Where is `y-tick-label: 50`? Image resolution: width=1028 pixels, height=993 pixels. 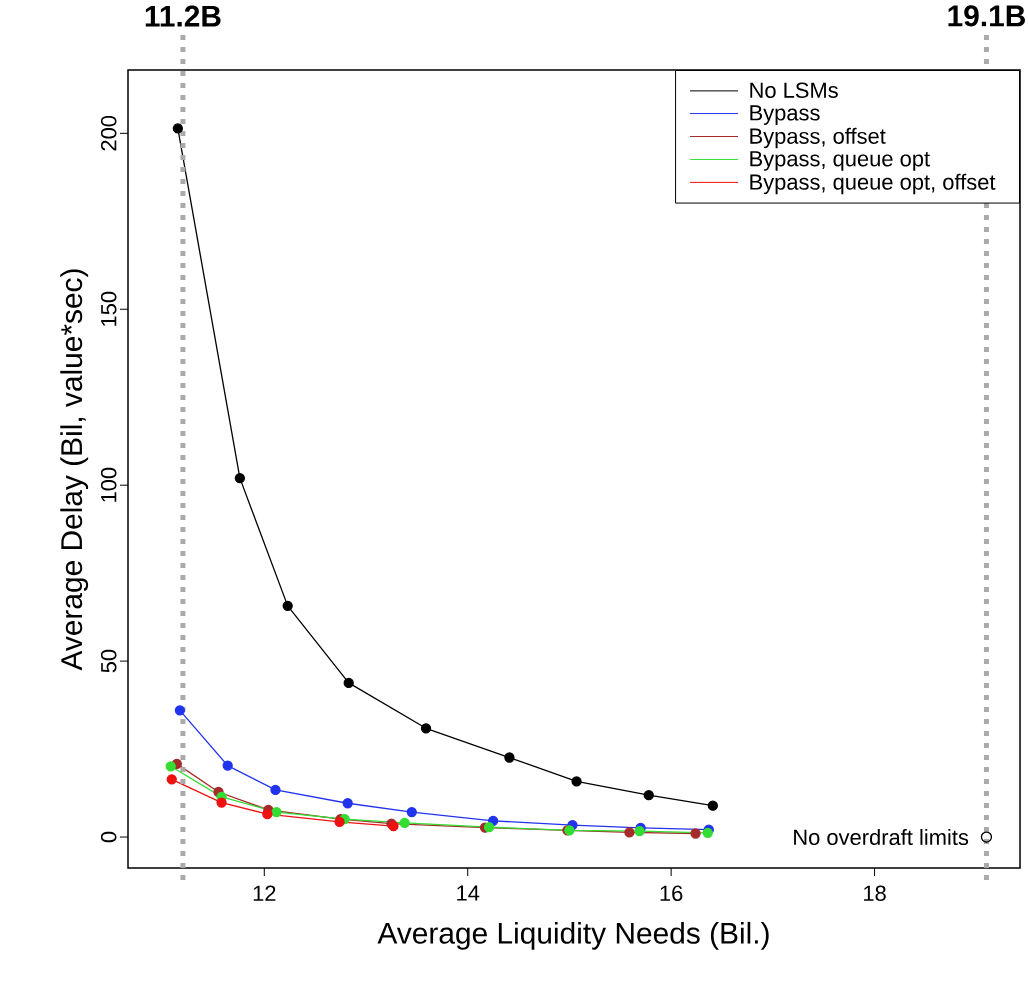
y-tick-label: 50 is located at coordinates (108, 661).